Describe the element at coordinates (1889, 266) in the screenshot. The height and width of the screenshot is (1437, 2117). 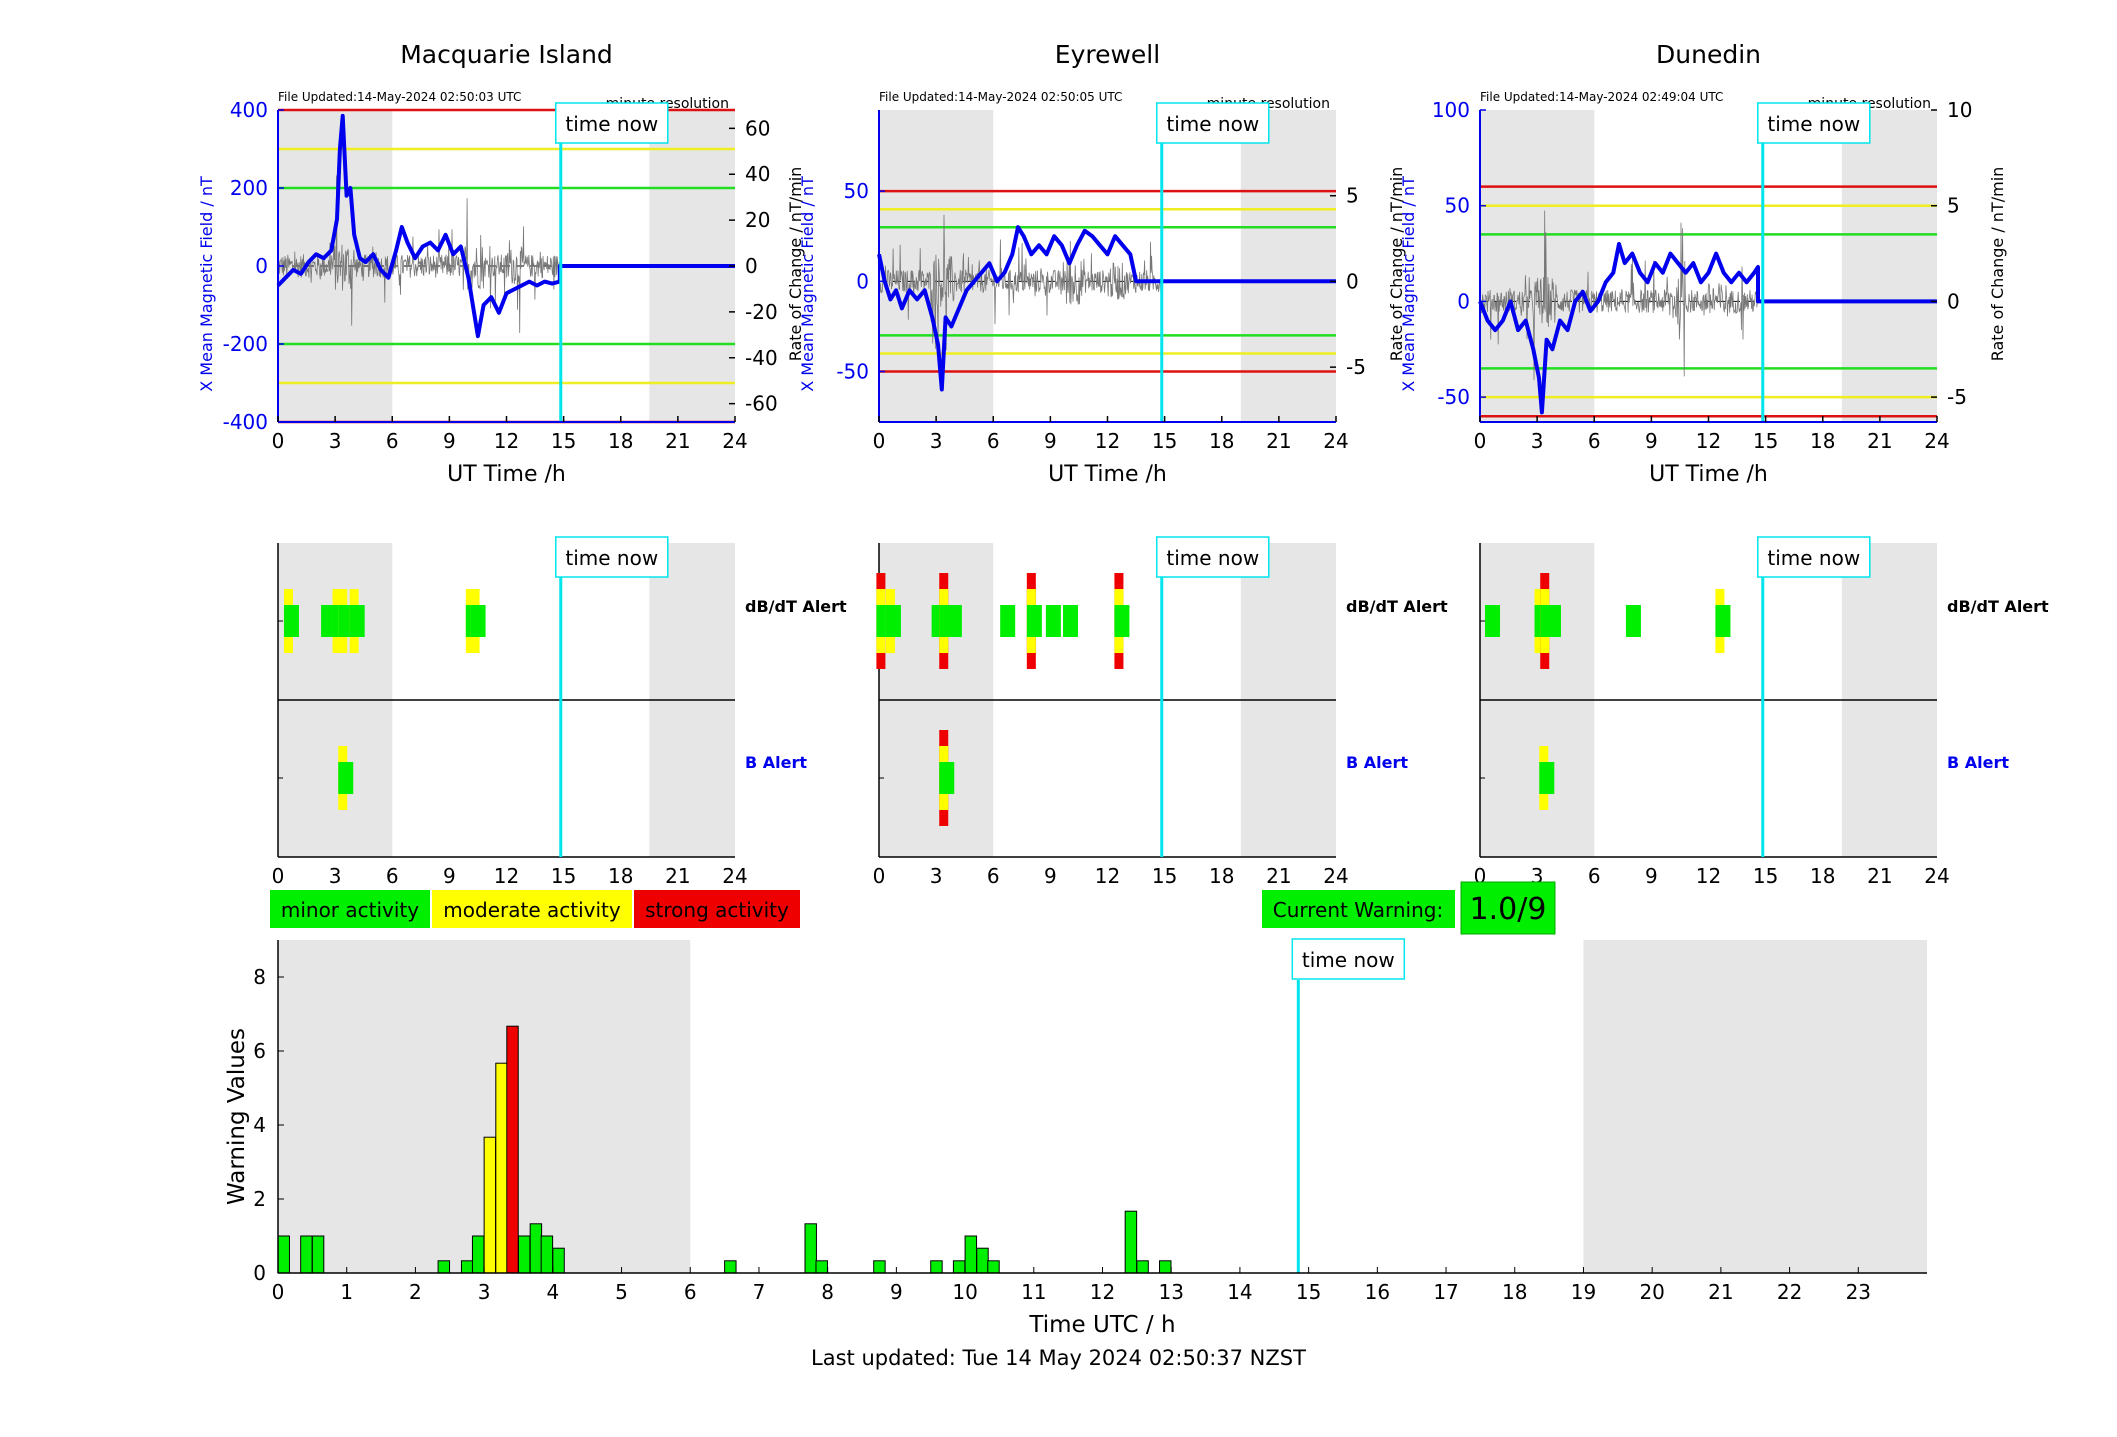
I see `night-shading` at that location.